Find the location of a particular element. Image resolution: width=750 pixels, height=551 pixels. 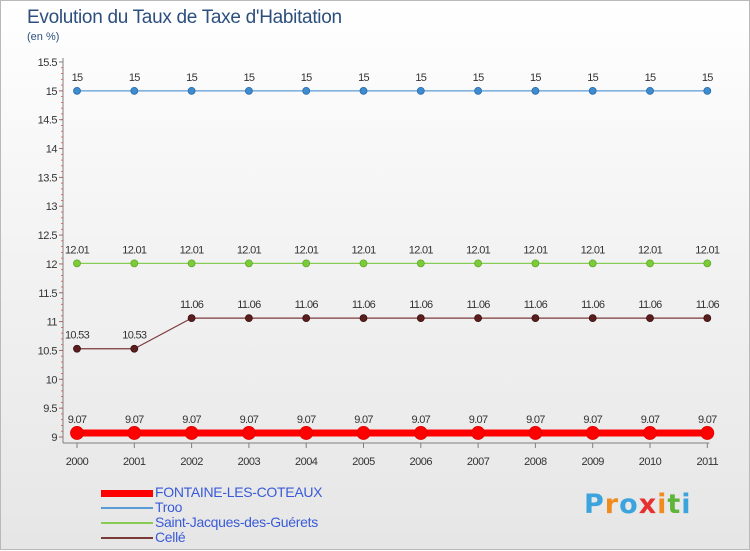

legend-label: FONTAINE-LES-COTEAUX is located at coordinates (239, 492).